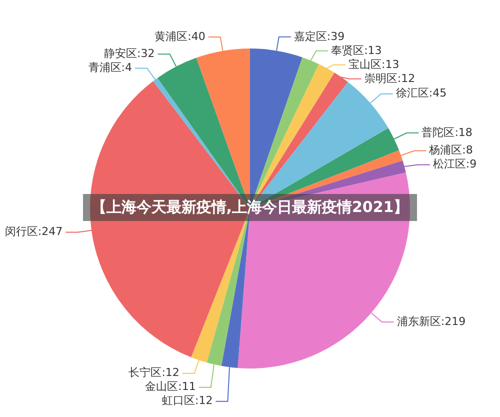  Describe the element at coordinates (437, 93) in the screenshot. I see `data-label: :45` at that location.